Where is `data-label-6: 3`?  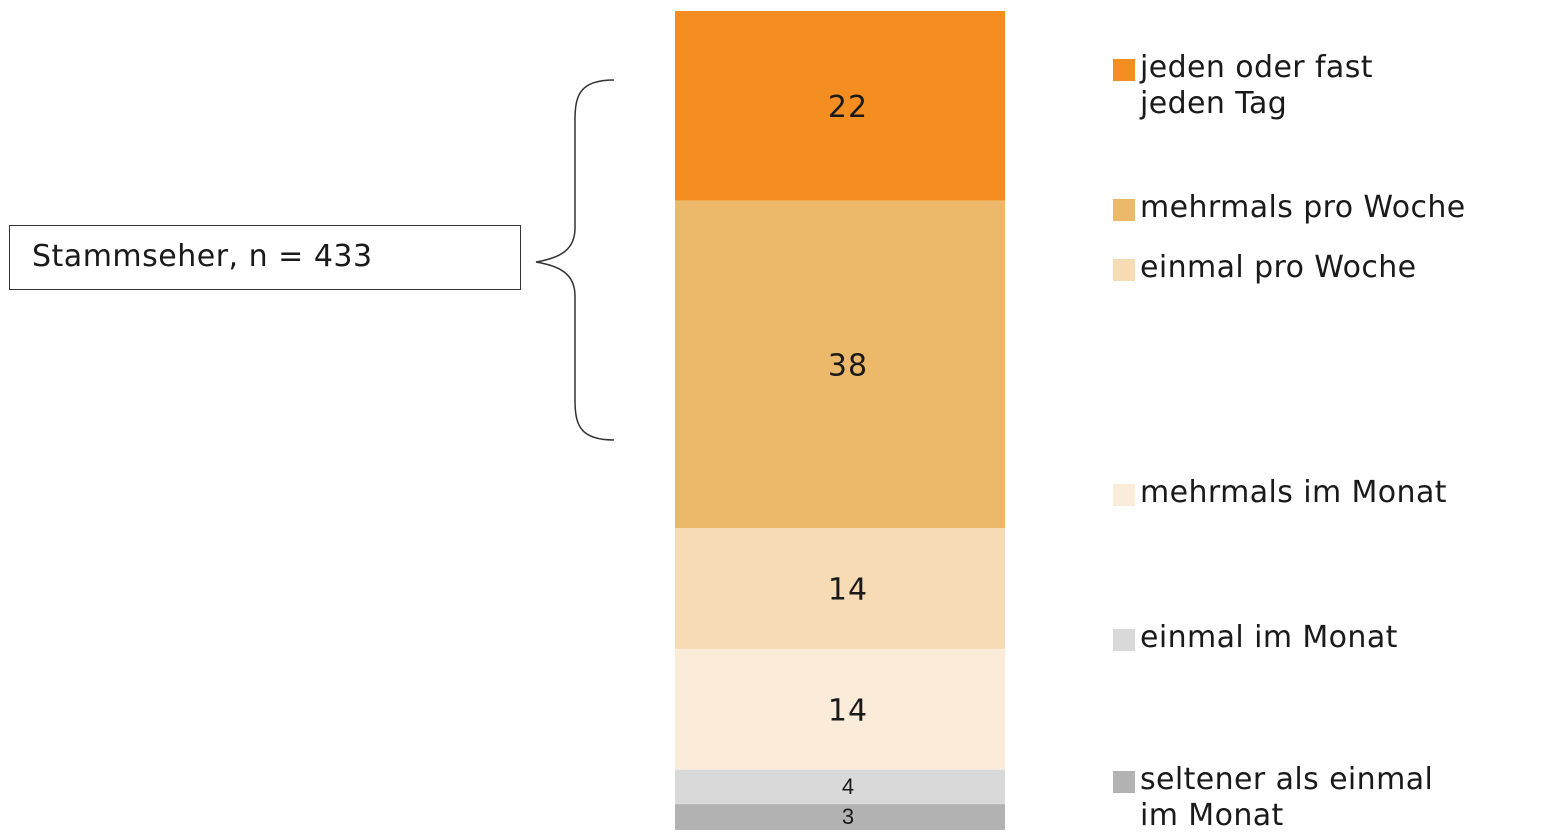
data-label-6: 3 is located at coordinates (848, 816).